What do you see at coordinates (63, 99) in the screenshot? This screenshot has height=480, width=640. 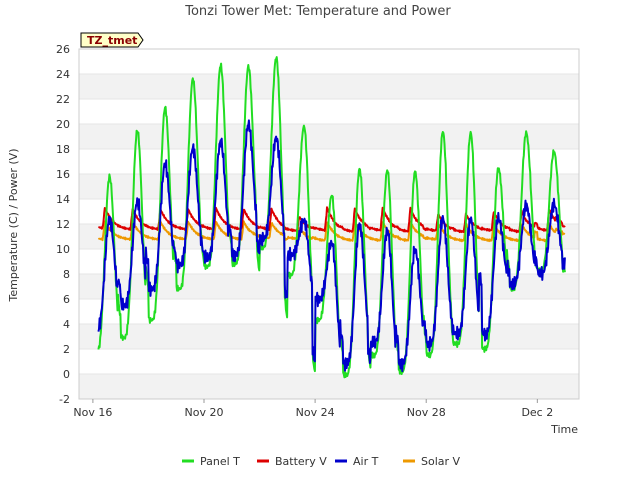 I see `y-tick-label: 22` at bounding box center [63, 99].